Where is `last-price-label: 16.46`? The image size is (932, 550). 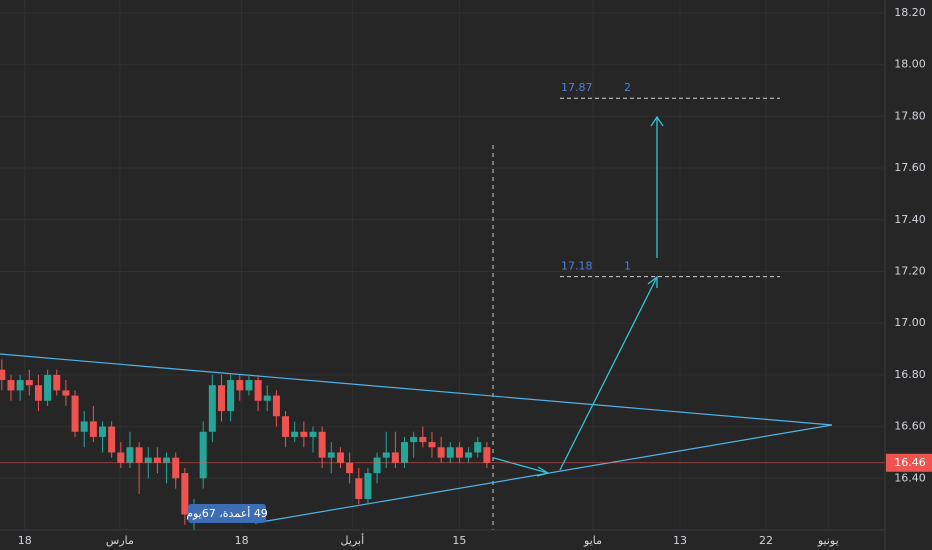 last-price-label: 16.46 is located at coordinates (910, 462).